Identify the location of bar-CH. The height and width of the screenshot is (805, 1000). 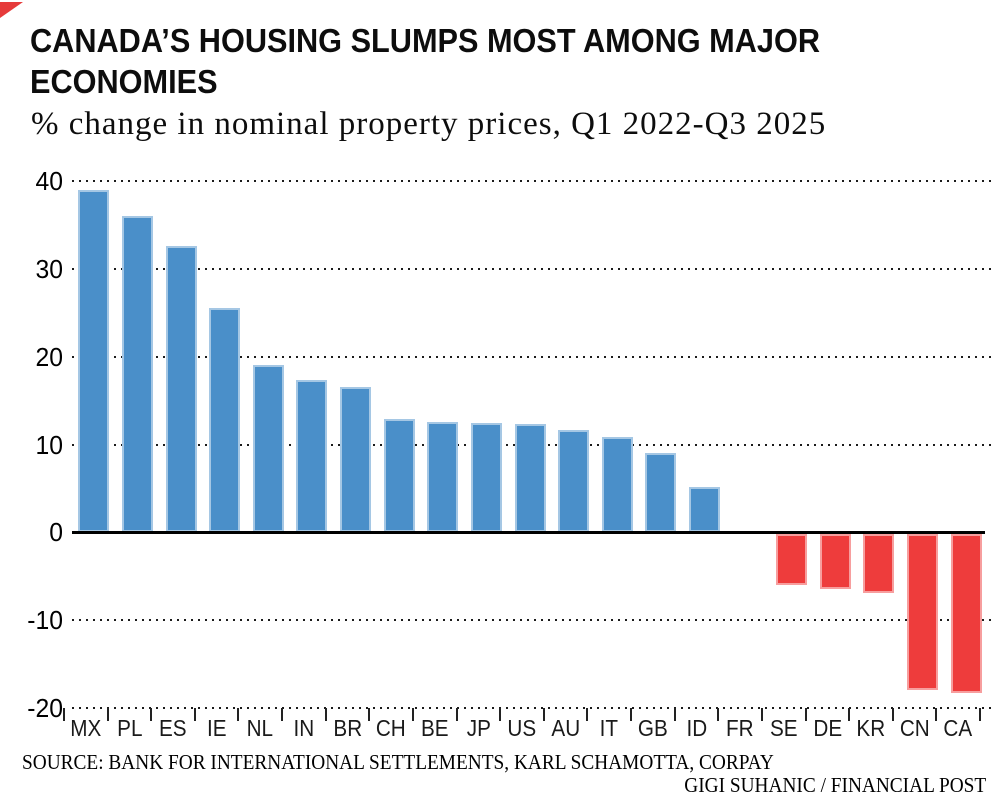
(399, 476).